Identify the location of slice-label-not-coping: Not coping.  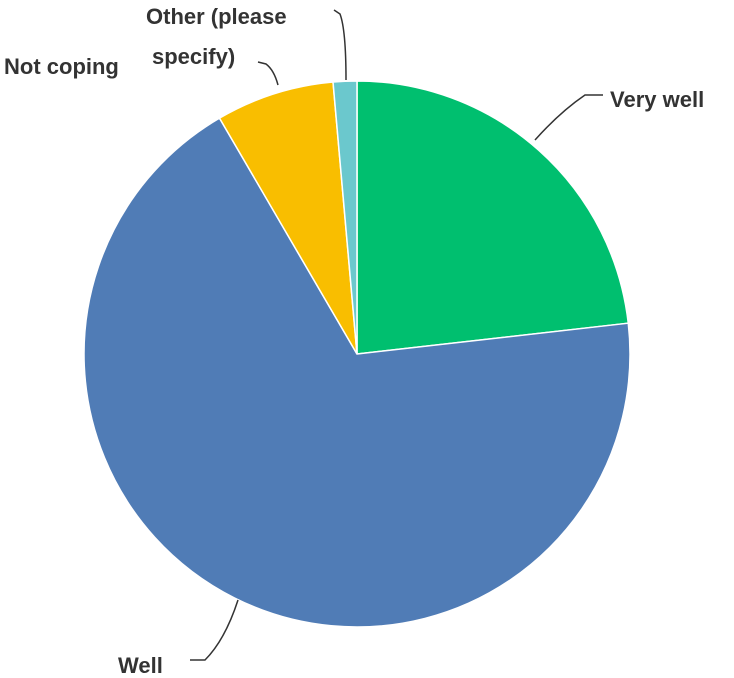
(61, 66).